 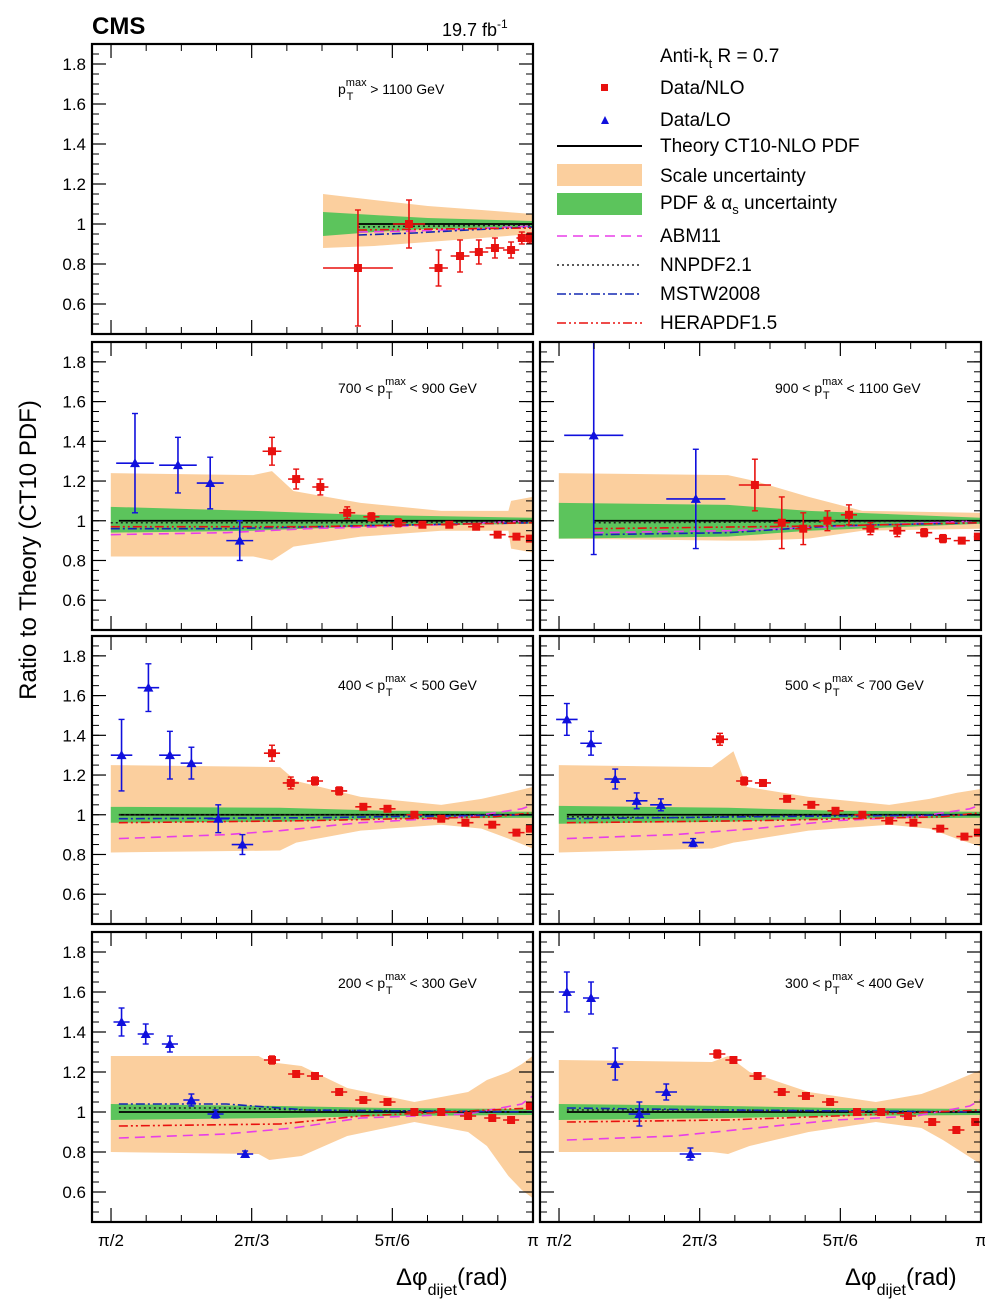 I want to click on panel-label-pre: 700 < p, so click(x=361, y=388).